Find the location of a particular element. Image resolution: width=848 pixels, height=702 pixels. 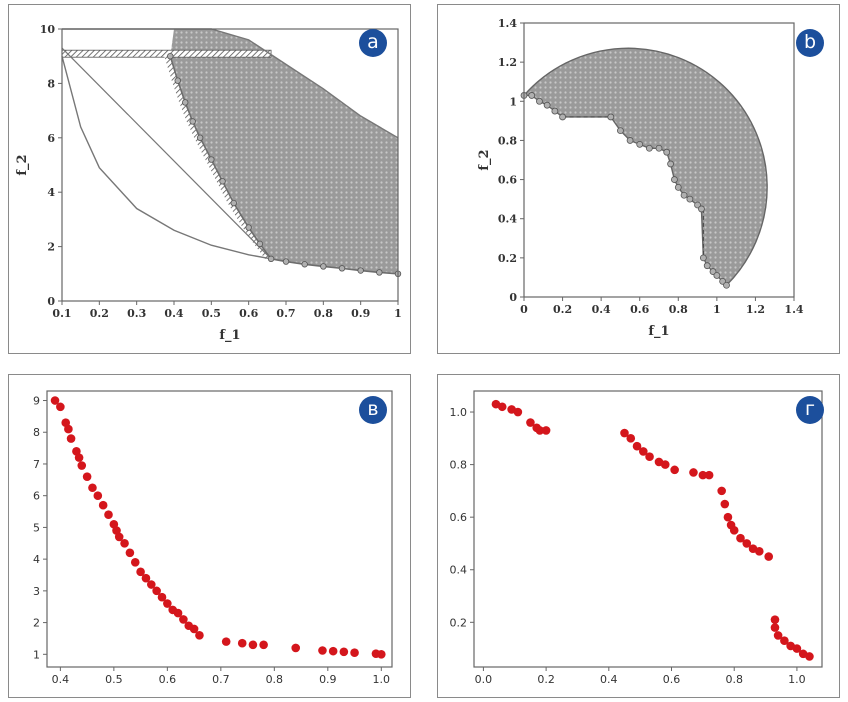

x-tick-label: 0.0 is located at coordinates (484, 679).